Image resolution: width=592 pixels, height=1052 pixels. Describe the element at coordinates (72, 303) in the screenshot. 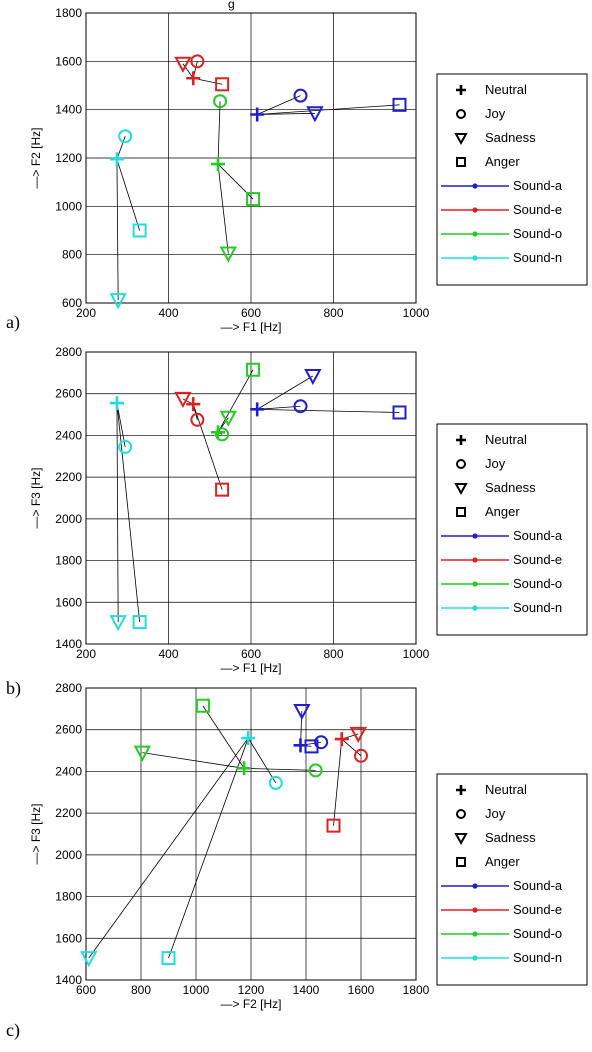

I see `y-tick-label: 600` at that location.